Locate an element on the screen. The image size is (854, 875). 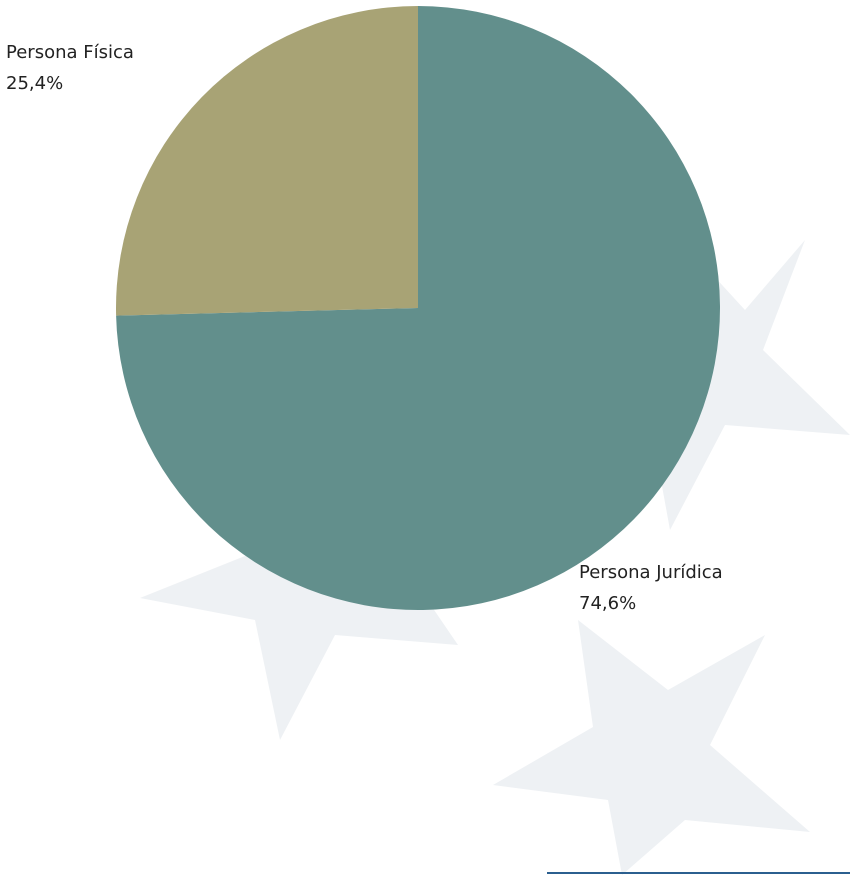
star is located at coordinates (651, 747).